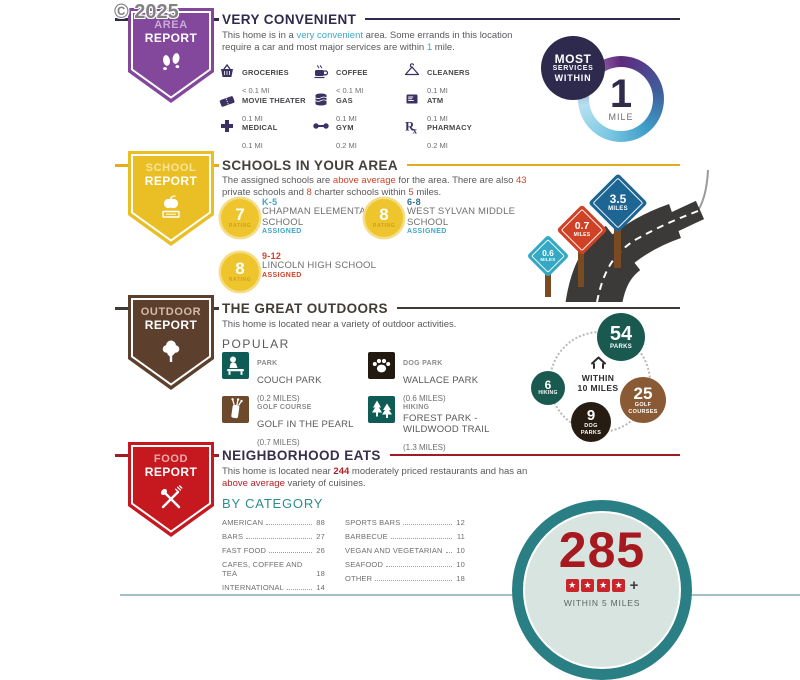 This screenshot has height=680, width=800. I want to click on popular-heading: POPULAR, so click(256, 344).